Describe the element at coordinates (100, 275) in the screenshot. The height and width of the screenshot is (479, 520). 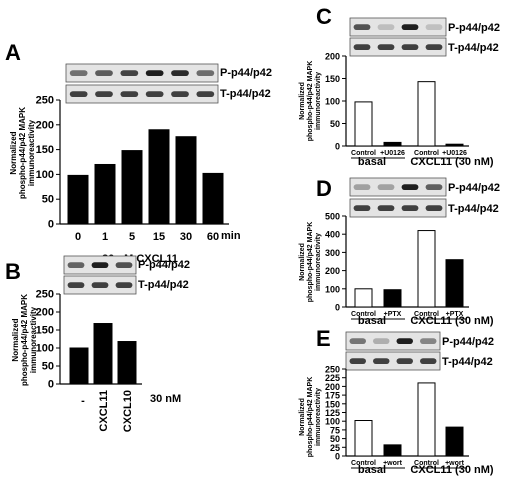
I see `western-blot-b` at that location.